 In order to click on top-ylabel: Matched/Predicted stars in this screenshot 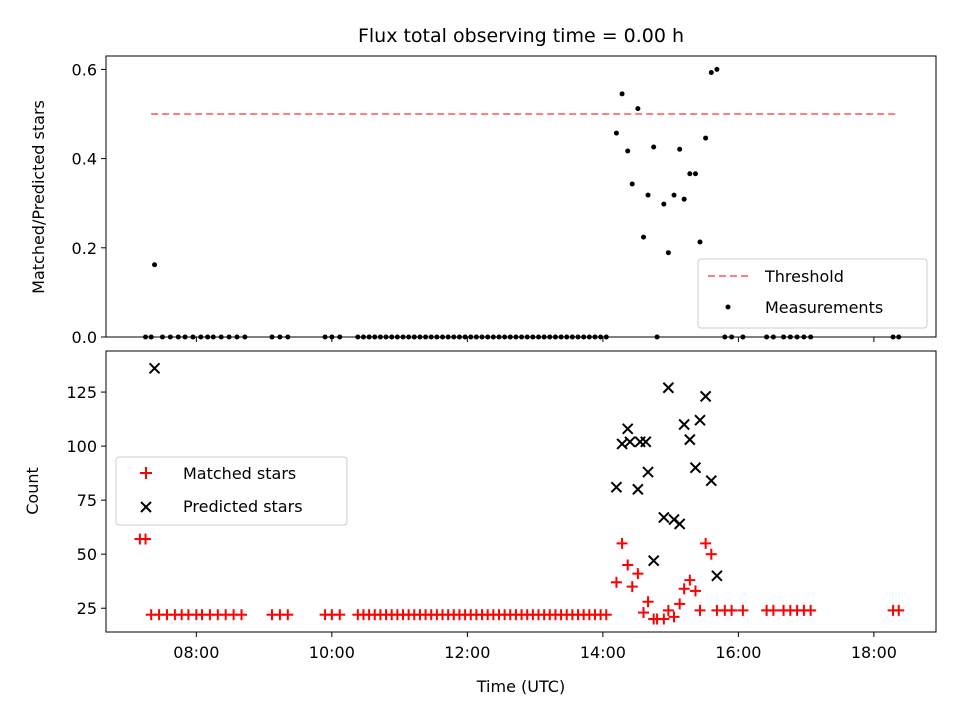, I will do `click(38, 197)`.